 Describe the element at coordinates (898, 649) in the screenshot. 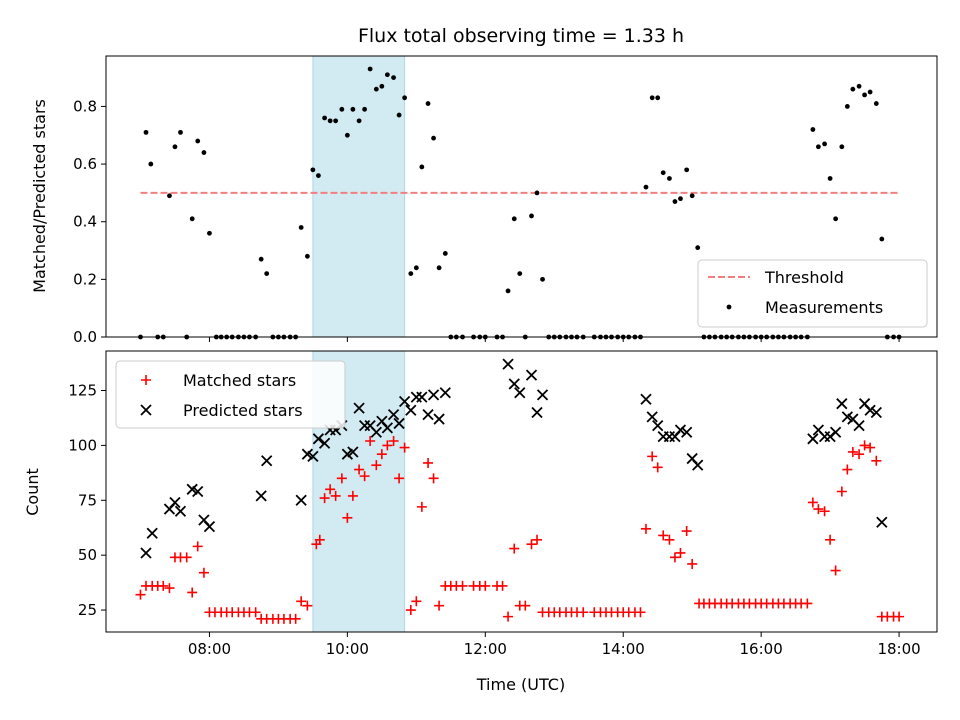

I see `x-tick-label: 18:00` at that location.